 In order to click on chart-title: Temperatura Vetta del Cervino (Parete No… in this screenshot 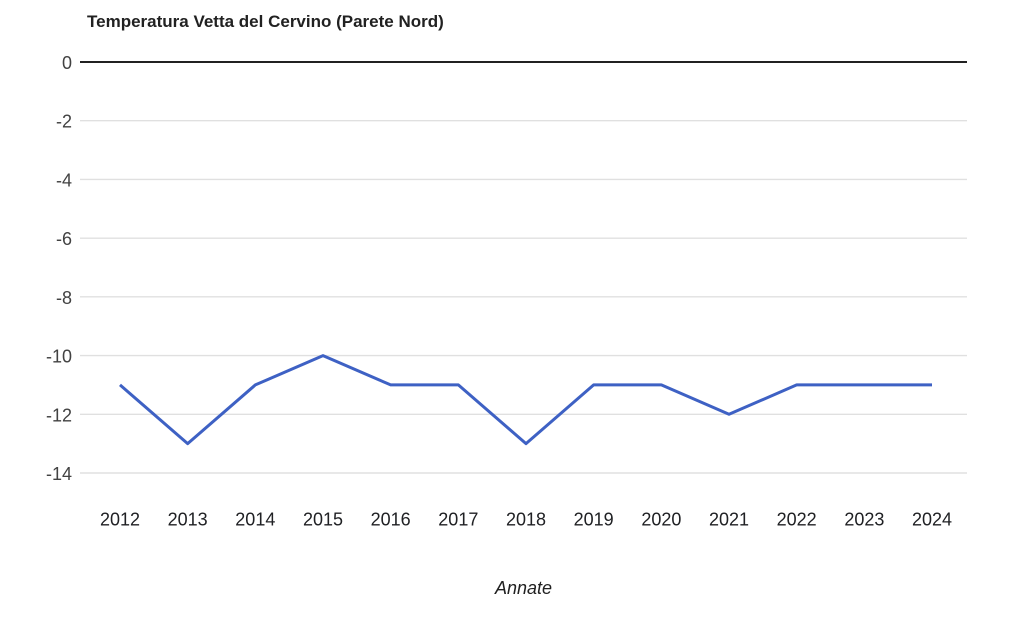, I will do `click(265, 21)`.